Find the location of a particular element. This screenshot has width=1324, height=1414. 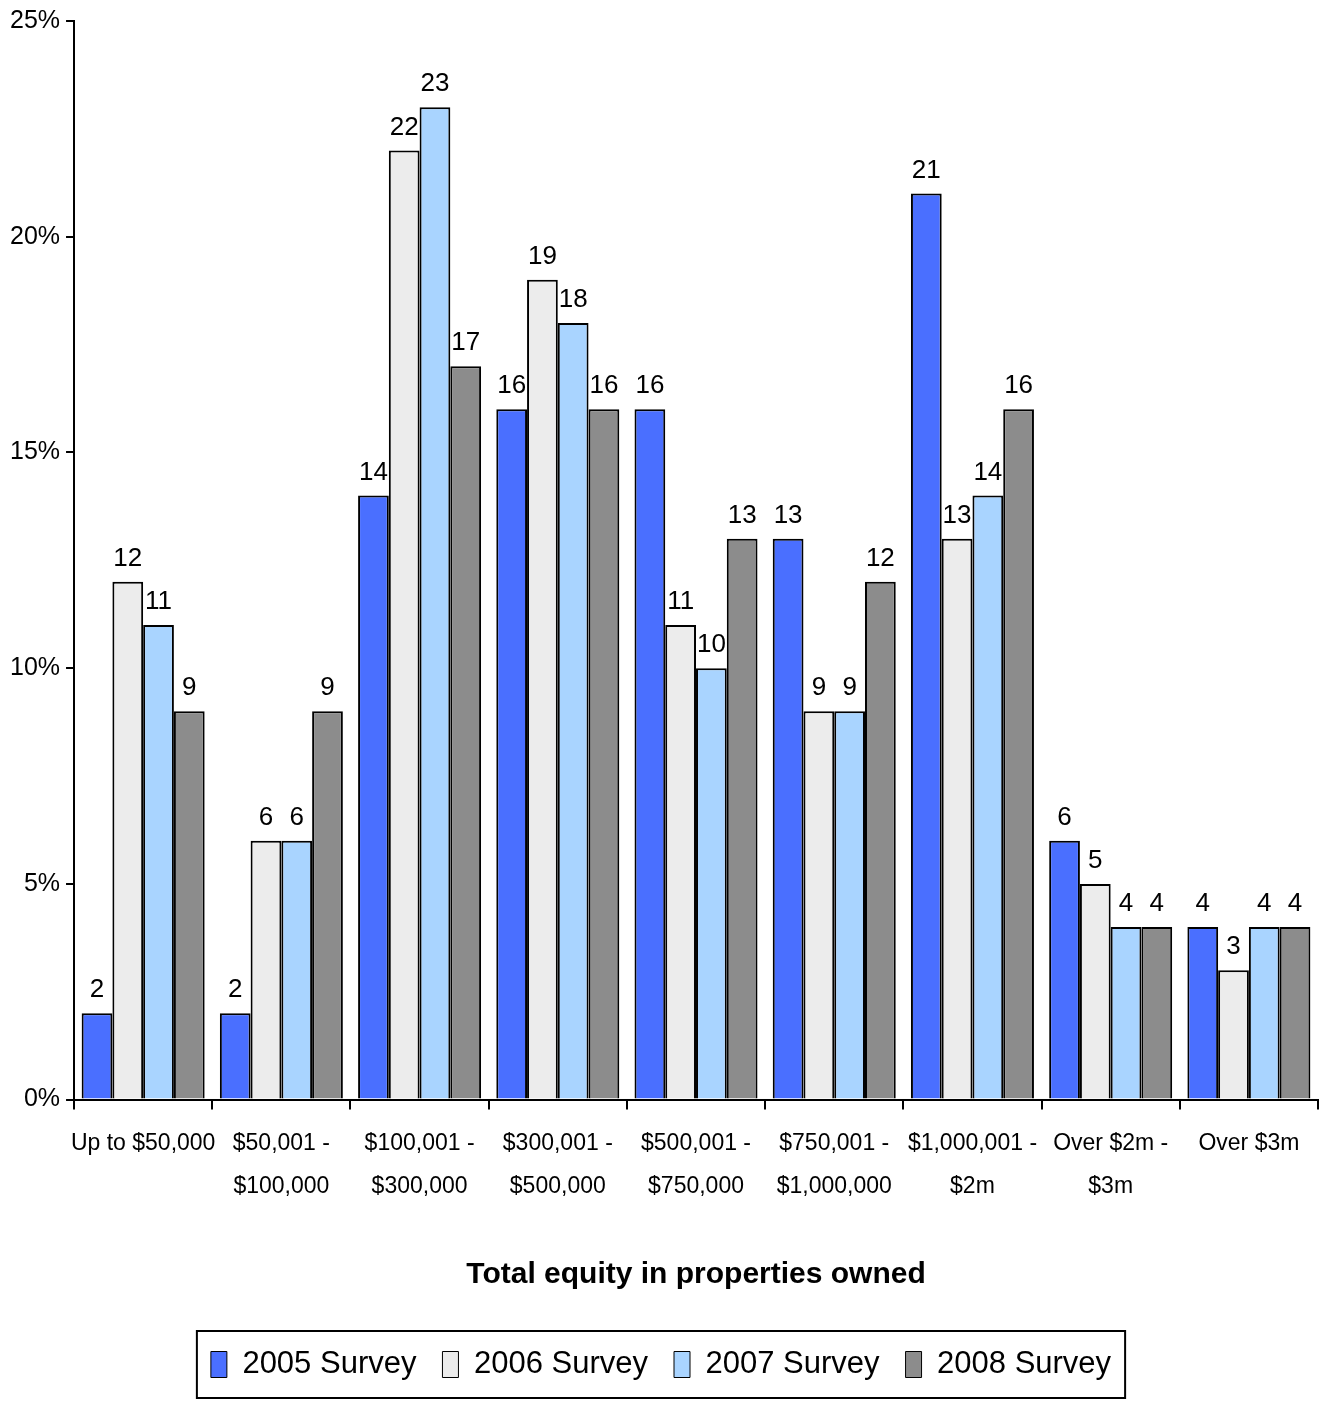

legend-label: 2007 Survey is located at coordinates (793, 1363).